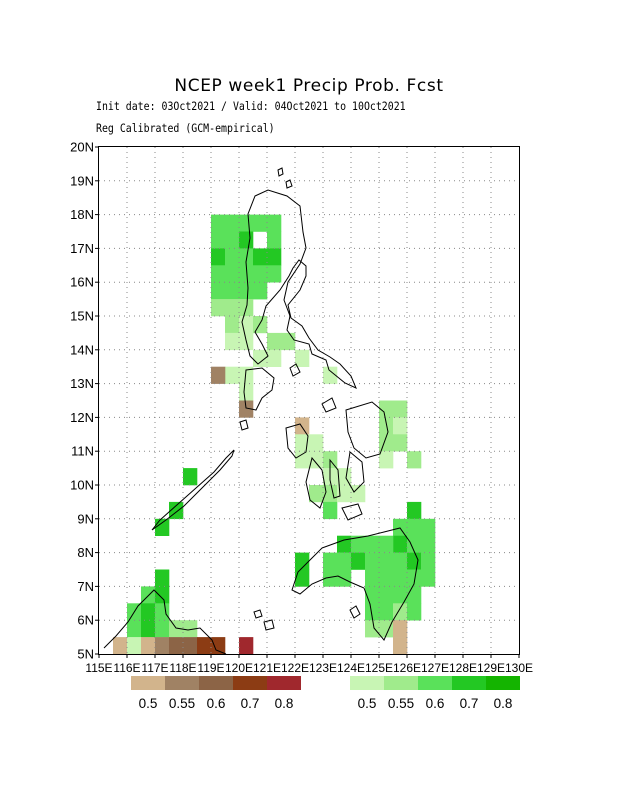 The height and width of the screenshot is (800, 618). What do you see at coordinates (239, 668) in the screenshot?
I see `lon-label-120E: 120E` at bounding box center [239, 668].